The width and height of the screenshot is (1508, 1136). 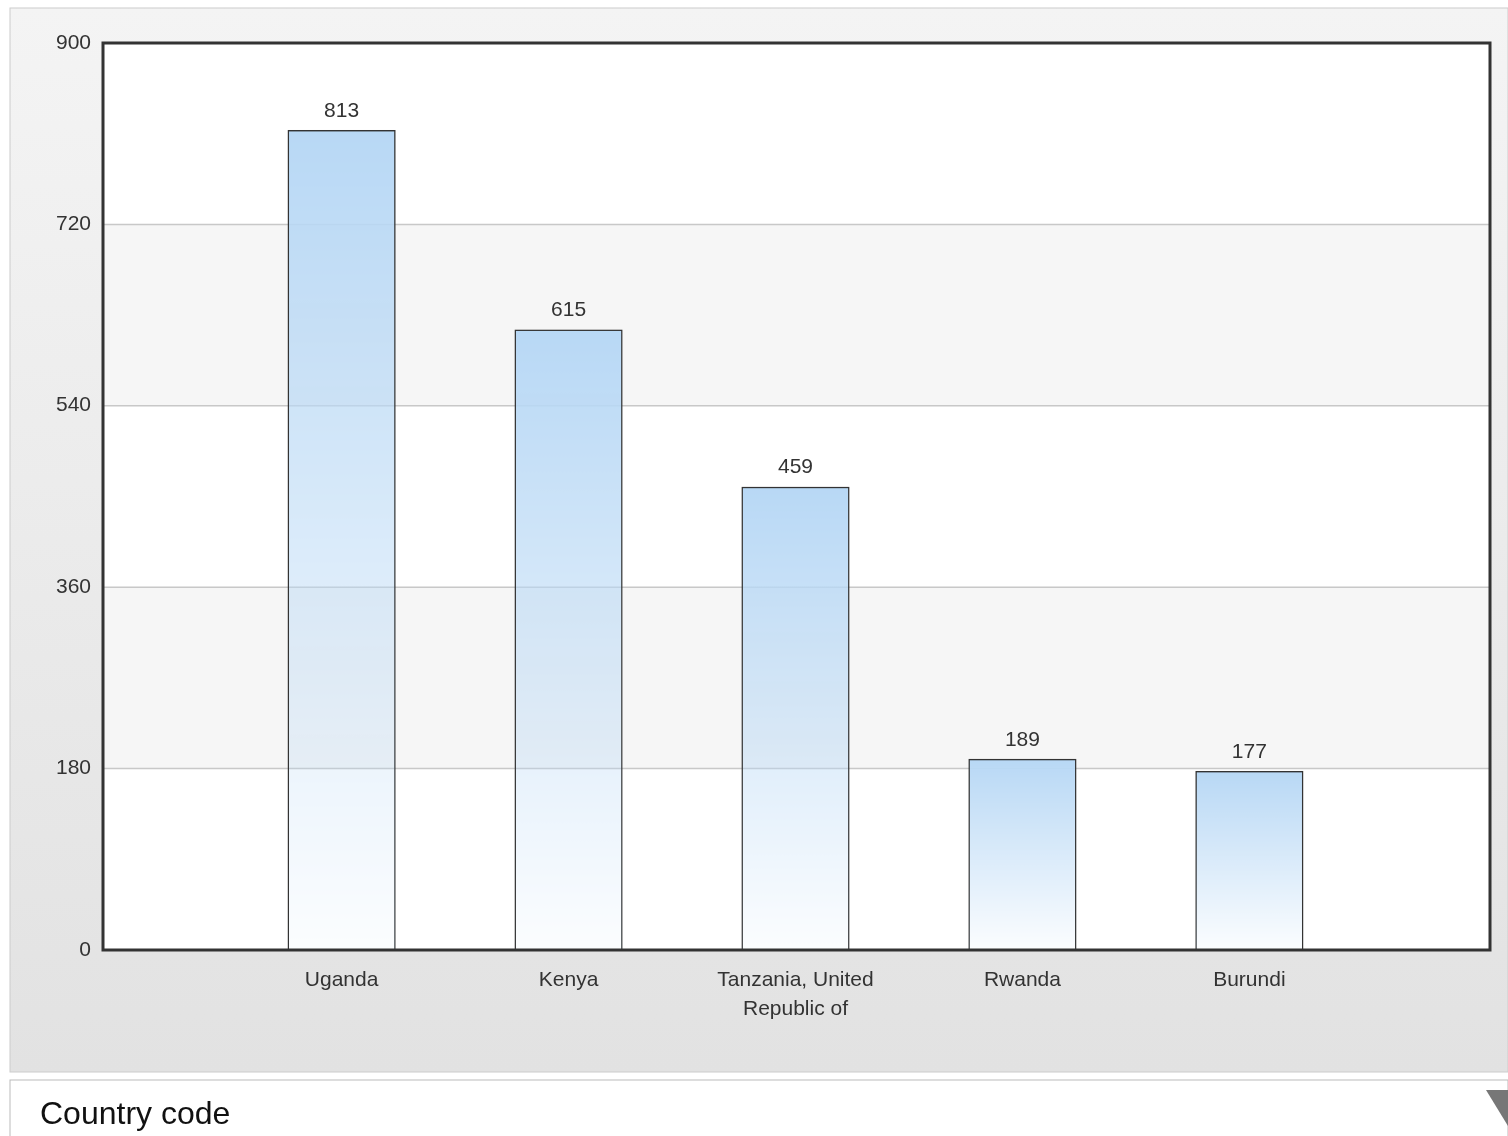 I want to click on data-label: 459, so click(x=795, y=466).